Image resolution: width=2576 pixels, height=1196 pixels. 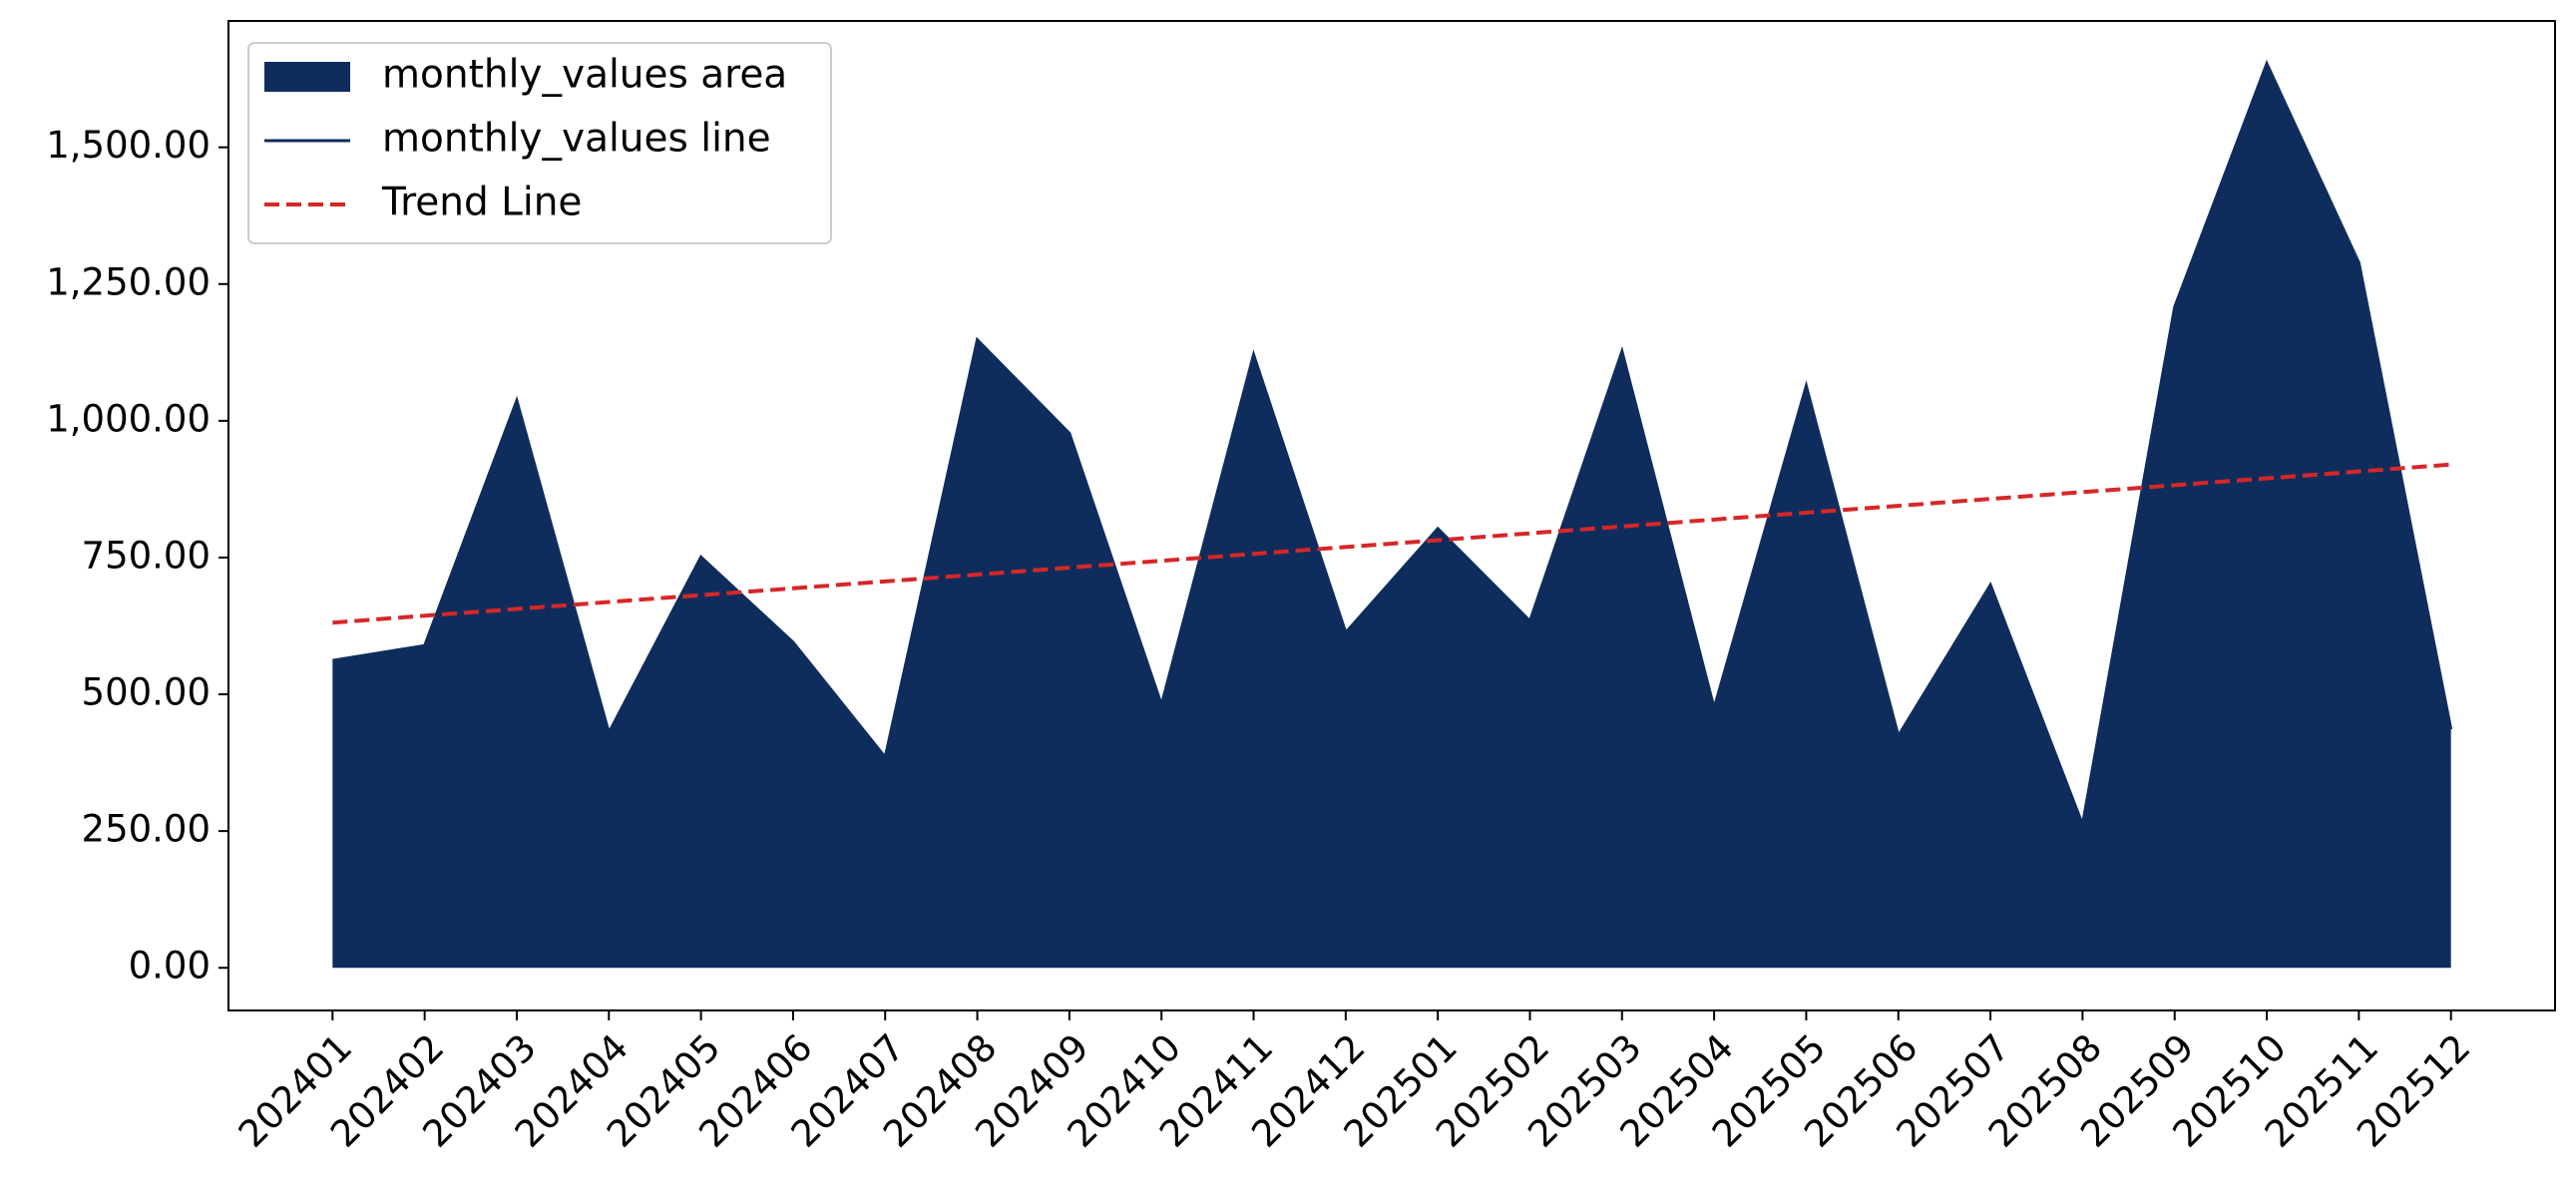 What do you see at coordinates (481, 203) in the screenshot?
I see `legend-label: Trend Line` at bounding box center [481, 203].